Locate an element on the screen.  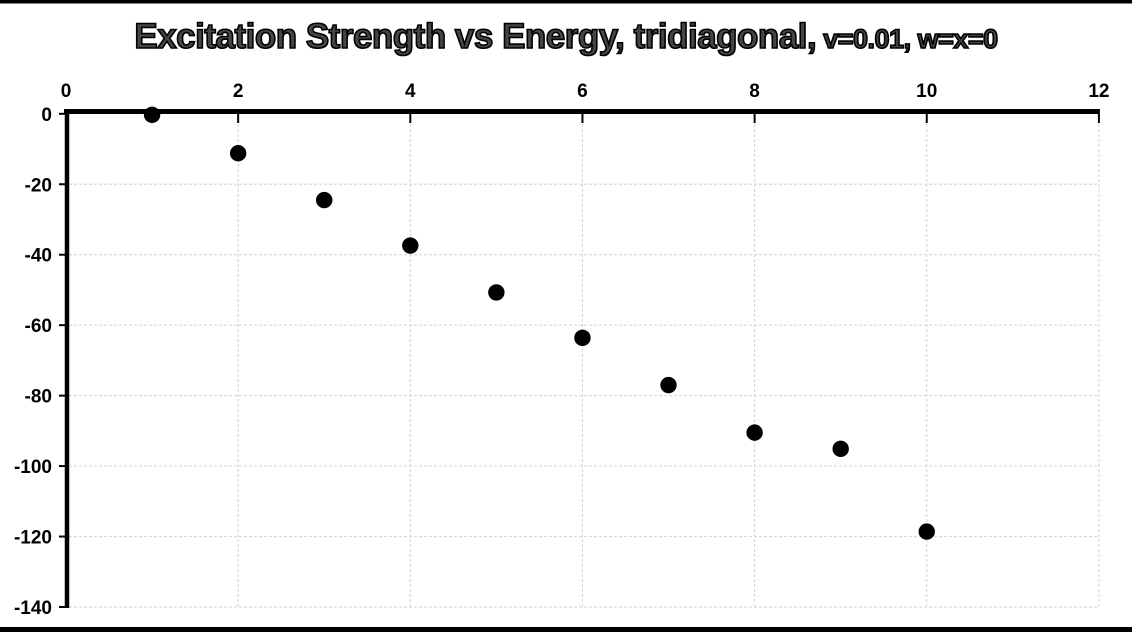
y-tick-label: -140 is located at coordinates (33, 608).